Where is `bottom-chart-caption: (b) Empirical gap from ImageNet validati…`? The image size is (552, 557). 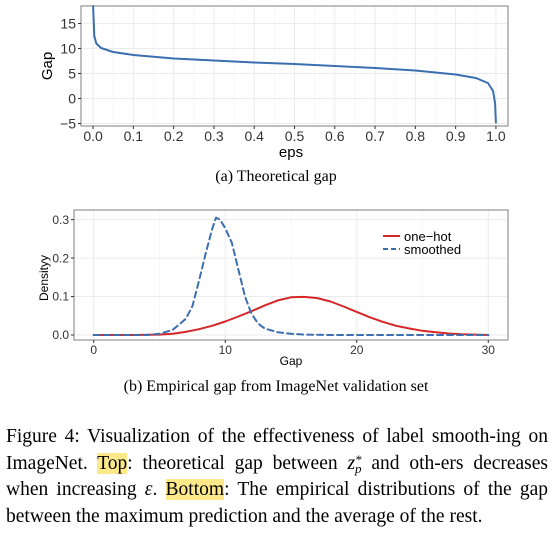
bottom-chart-caption: (b) Empirical gap from ImageNet validati… is located at coordinates (276, 386).